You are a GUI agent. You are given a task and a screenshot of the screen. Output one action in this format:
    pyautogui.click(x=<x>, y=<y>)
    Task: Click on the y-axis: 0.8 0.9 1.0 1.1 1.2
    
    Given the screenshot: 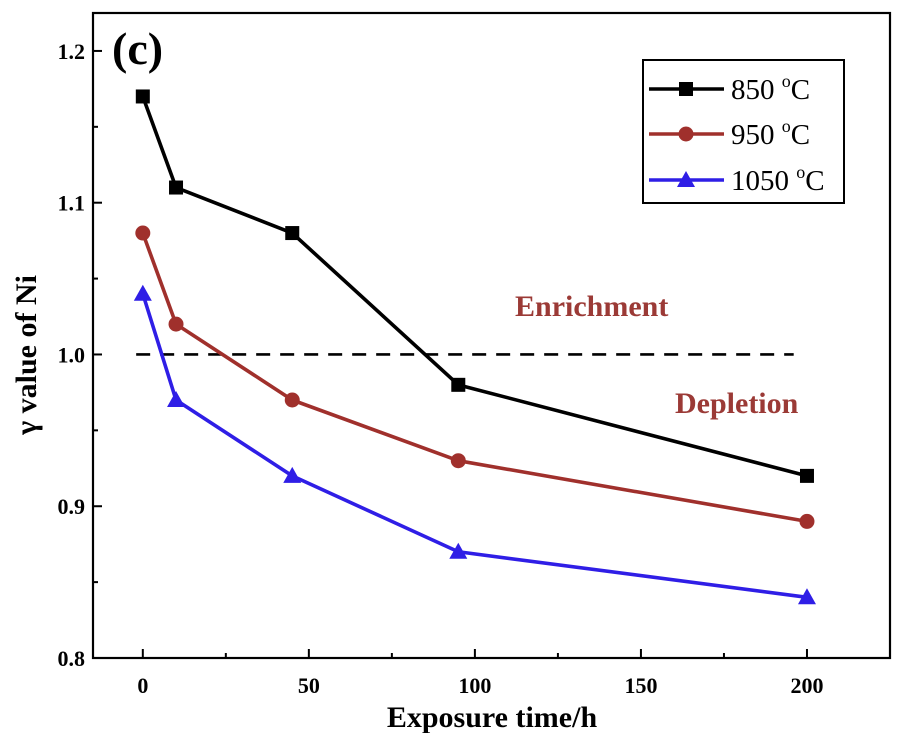 What is the action you would take?
    pyautogui.click(x=80, y=355)
    